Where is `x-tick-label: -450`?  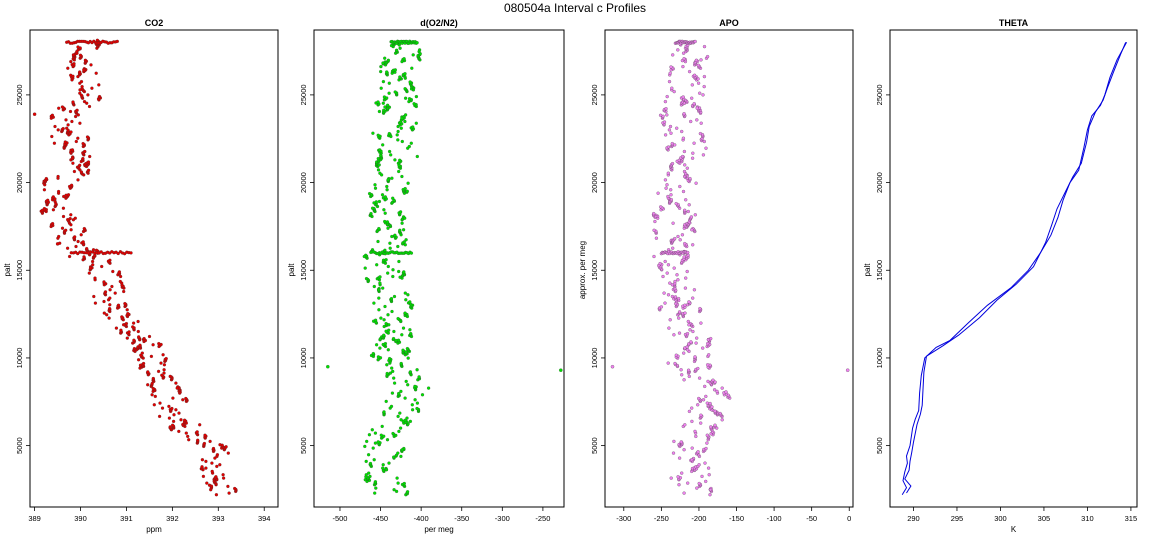
x-tick-label: -450 is located at coordinates (380, 518).